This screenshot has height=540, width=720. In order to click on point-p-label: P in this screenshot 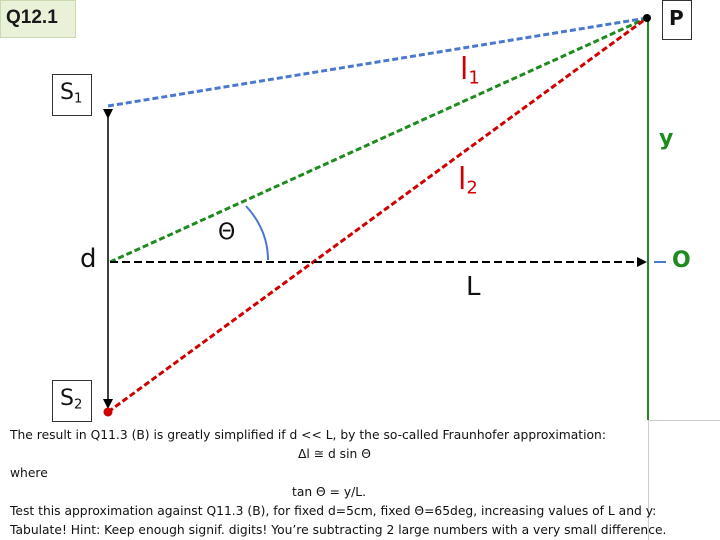, I will do `click(676, 18)`.